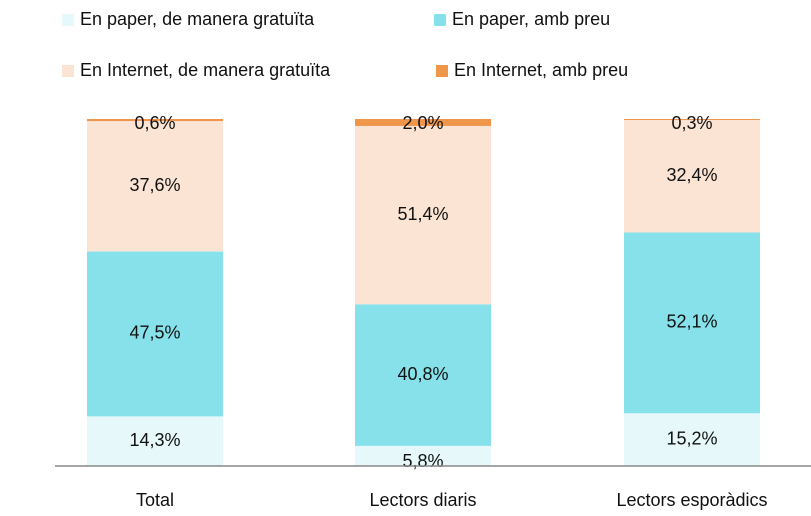  I want to click on data-label: 2,0%, so click(422, 123).